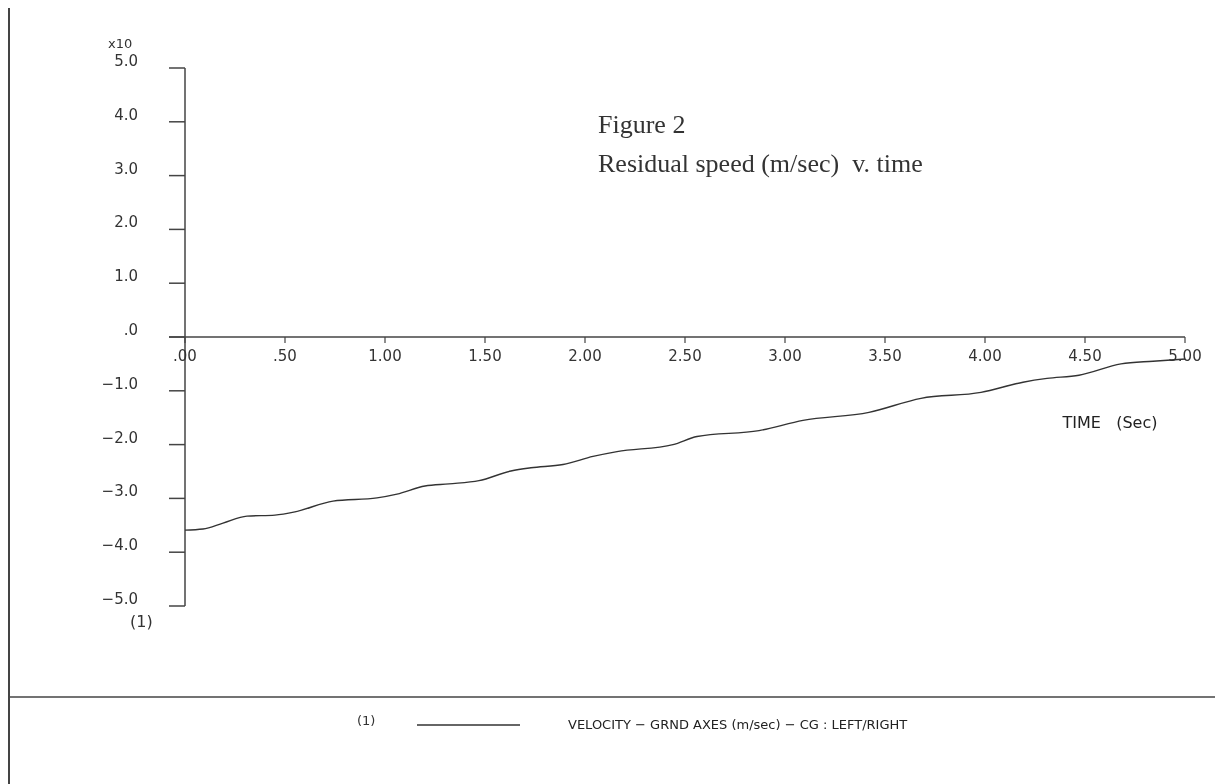 This screenshot has width=1215, height=784. What do you see at coordinates (685, 356) in the screenshot?
I see `x-tick-label: 2.50` at bounding box center [685, 356].